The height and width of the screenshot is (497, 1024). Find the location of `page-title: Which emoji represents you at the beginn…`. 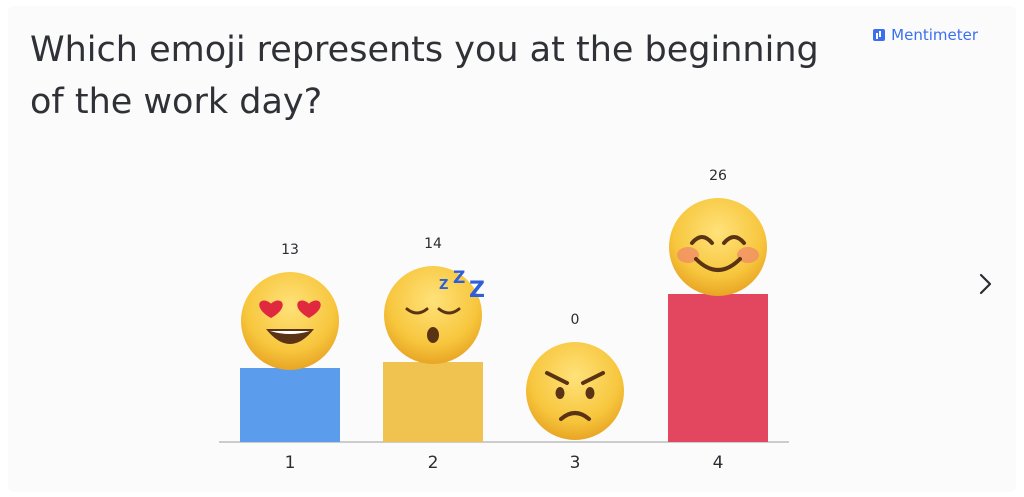

page-title: Which emoji represents you at the beginn… is located at coordinates (424, 76).